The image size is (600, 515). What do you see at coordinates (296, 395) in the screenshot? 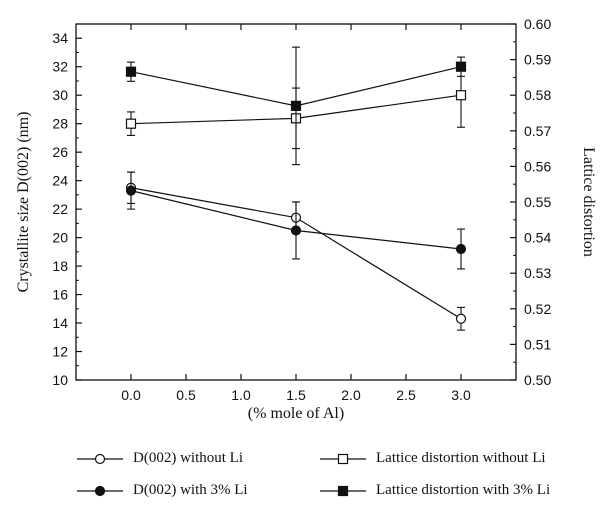
I see `x-tick-label: 1.5` at bounding box center [296, 395].